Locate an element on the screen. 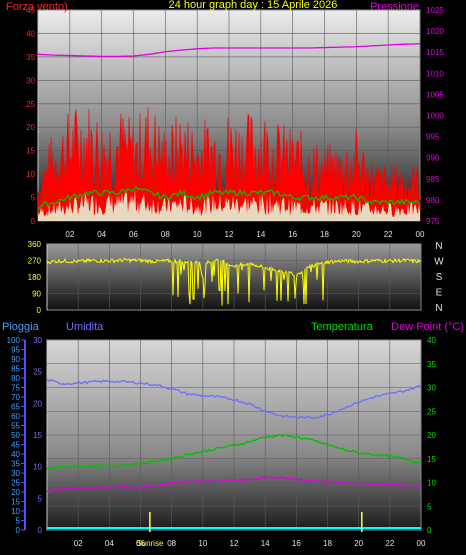  wind-x-tick-label: 00 is located at coordinates (420, 234).